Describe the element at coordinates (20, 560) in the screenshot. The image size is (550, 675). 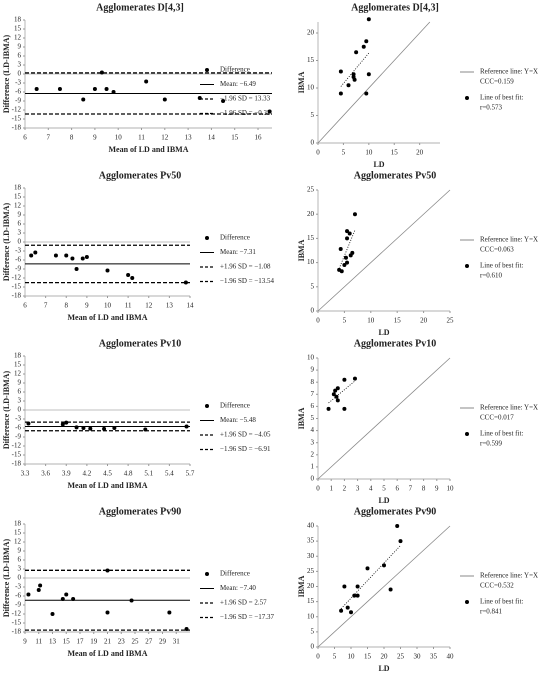
I see `y-tick-label: 6` at that location.